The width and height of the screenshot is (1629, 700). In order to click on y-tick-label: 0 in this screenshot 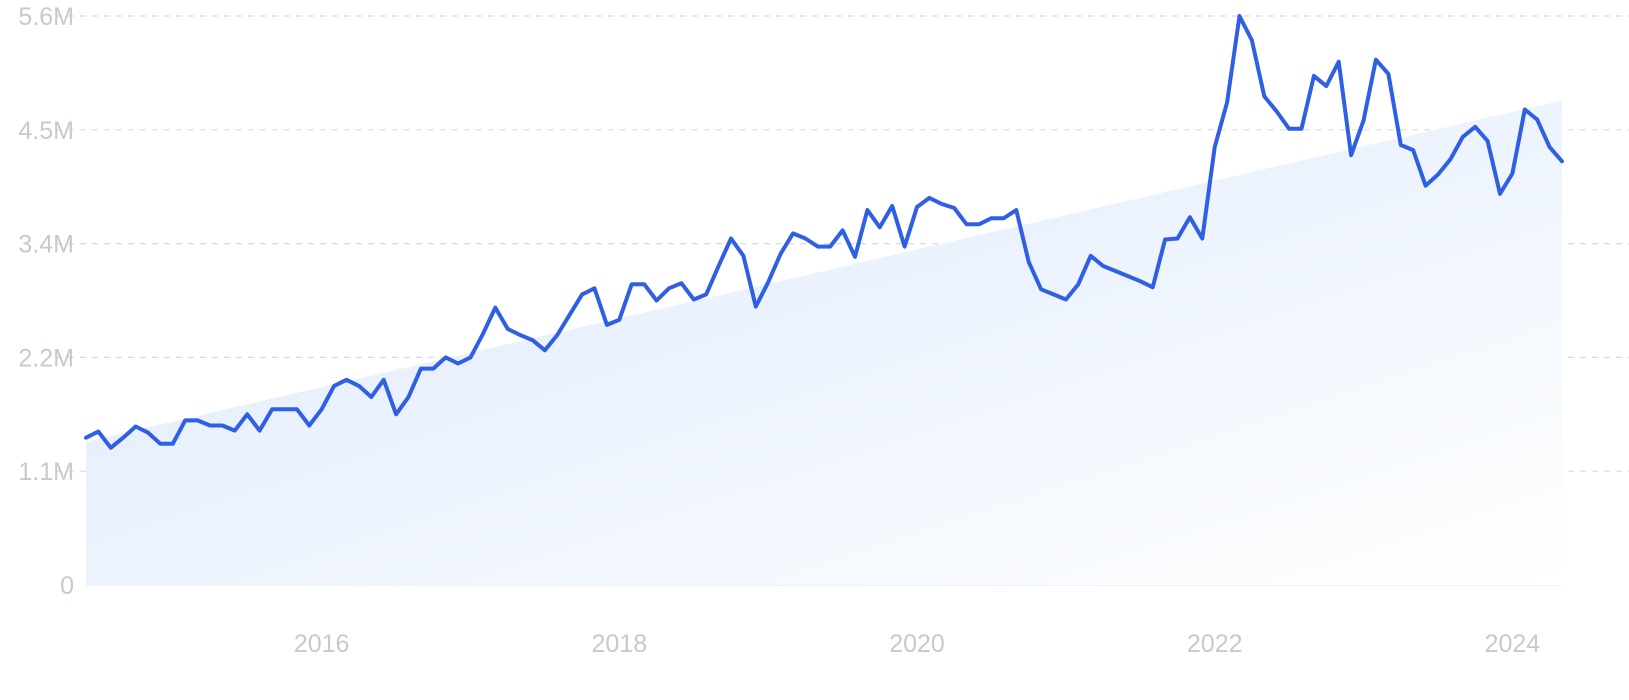, I will do `click(67, 586)`.